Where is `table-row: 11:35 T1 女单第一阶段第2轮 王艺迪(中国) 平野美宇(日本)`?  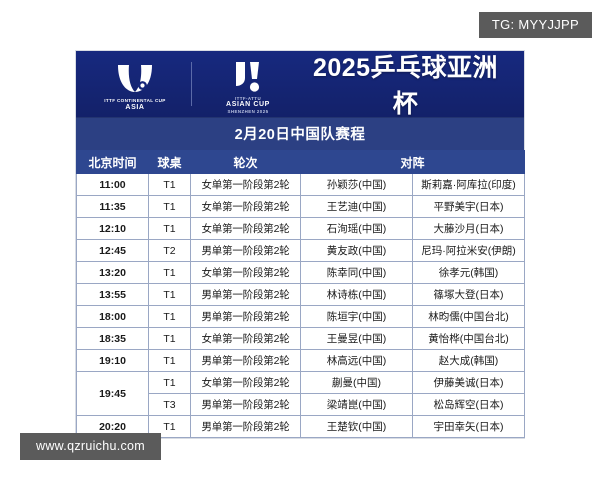 table-row: 11:35 T1 女单第一阶段第2轮 王艺迪(中国) 平野美宇(日本) is located at coordinates (301, 206).